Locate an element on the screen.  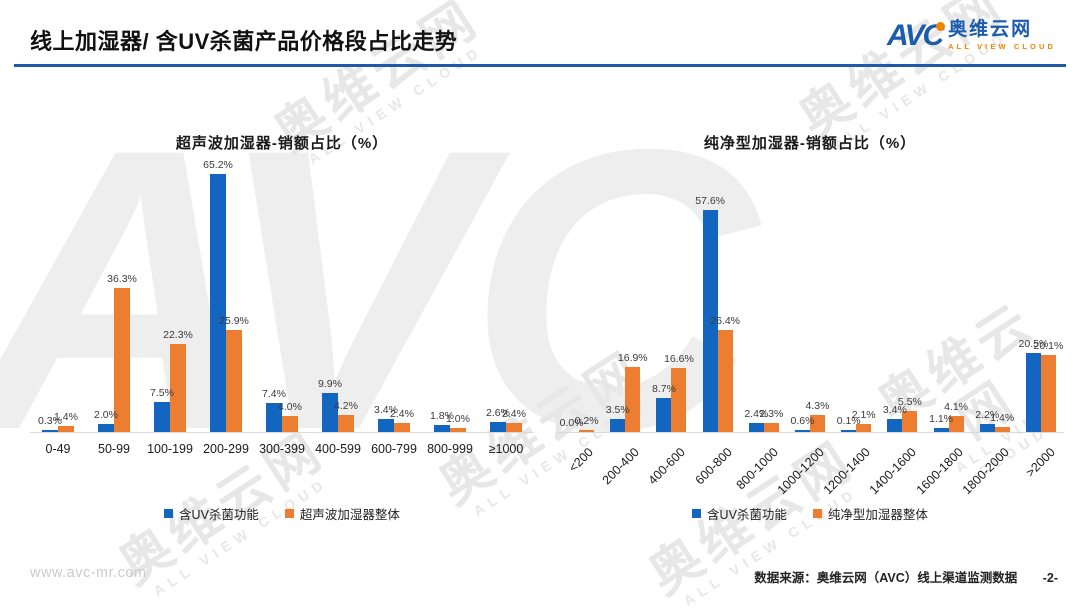
legend-item: 纯净型加湿器整体 is located at coordinates (870, 513).